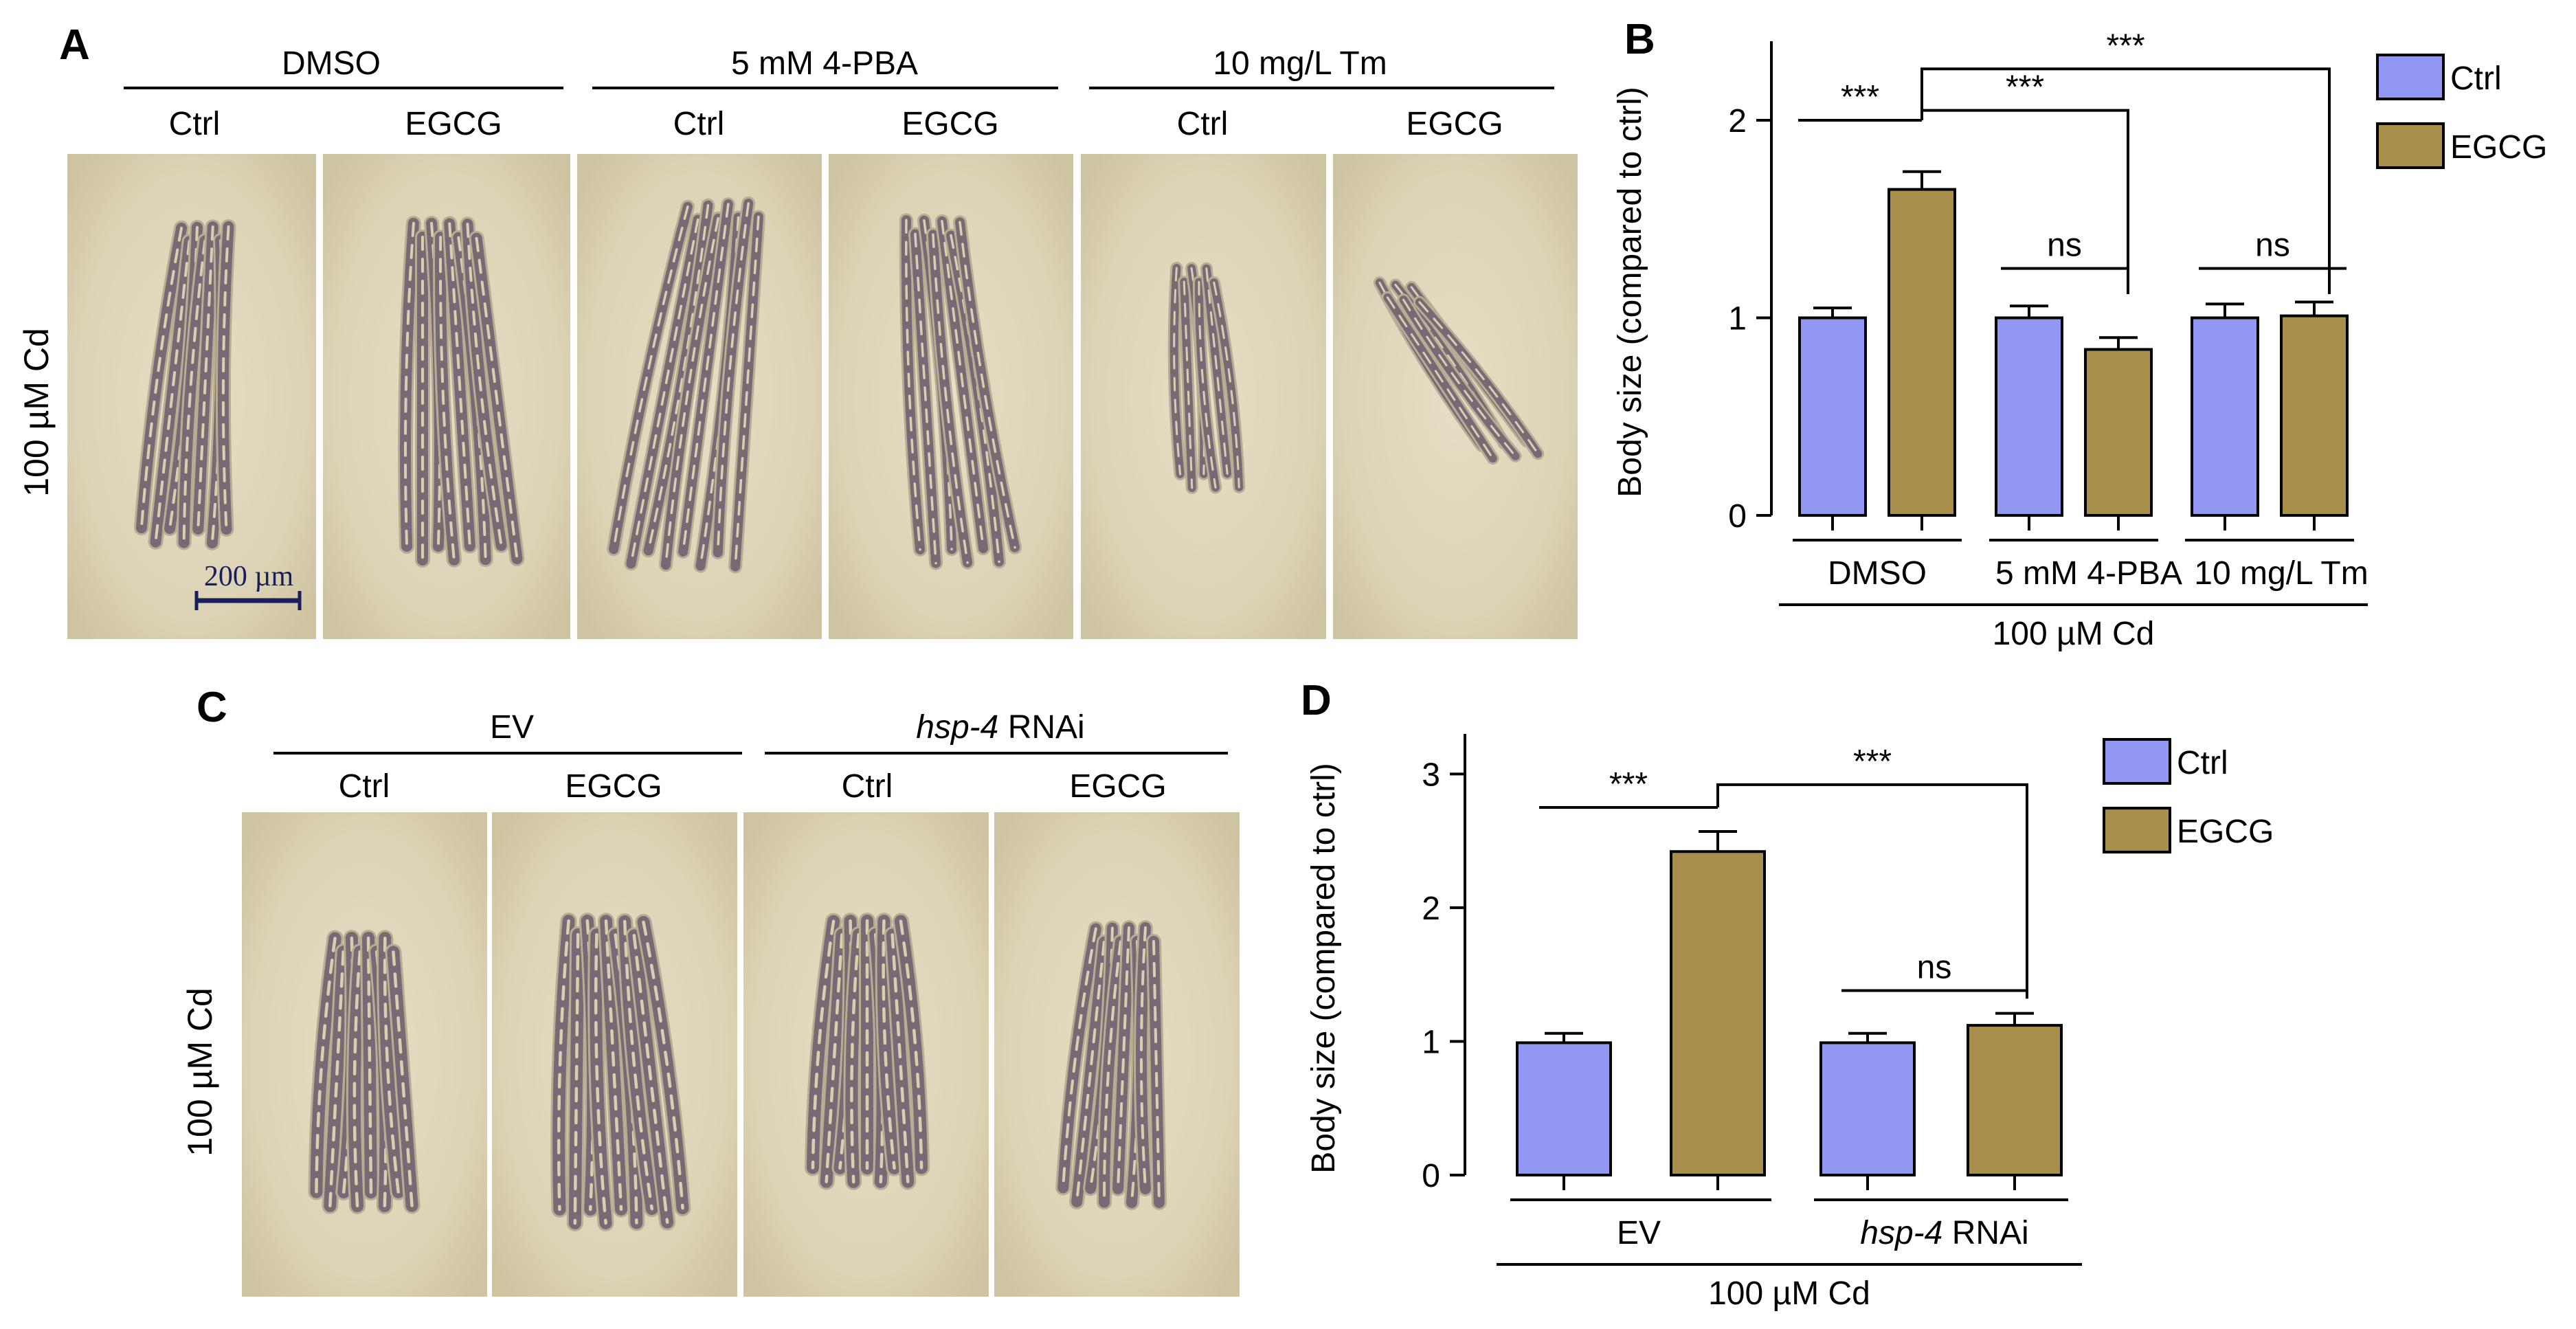 This screenshot has height=1329, width=2576. What do you see at coordinates (867, 787) in the screenshot?
I see `panel-c-col-label: Ctrl` at bounding box center [867, 787].